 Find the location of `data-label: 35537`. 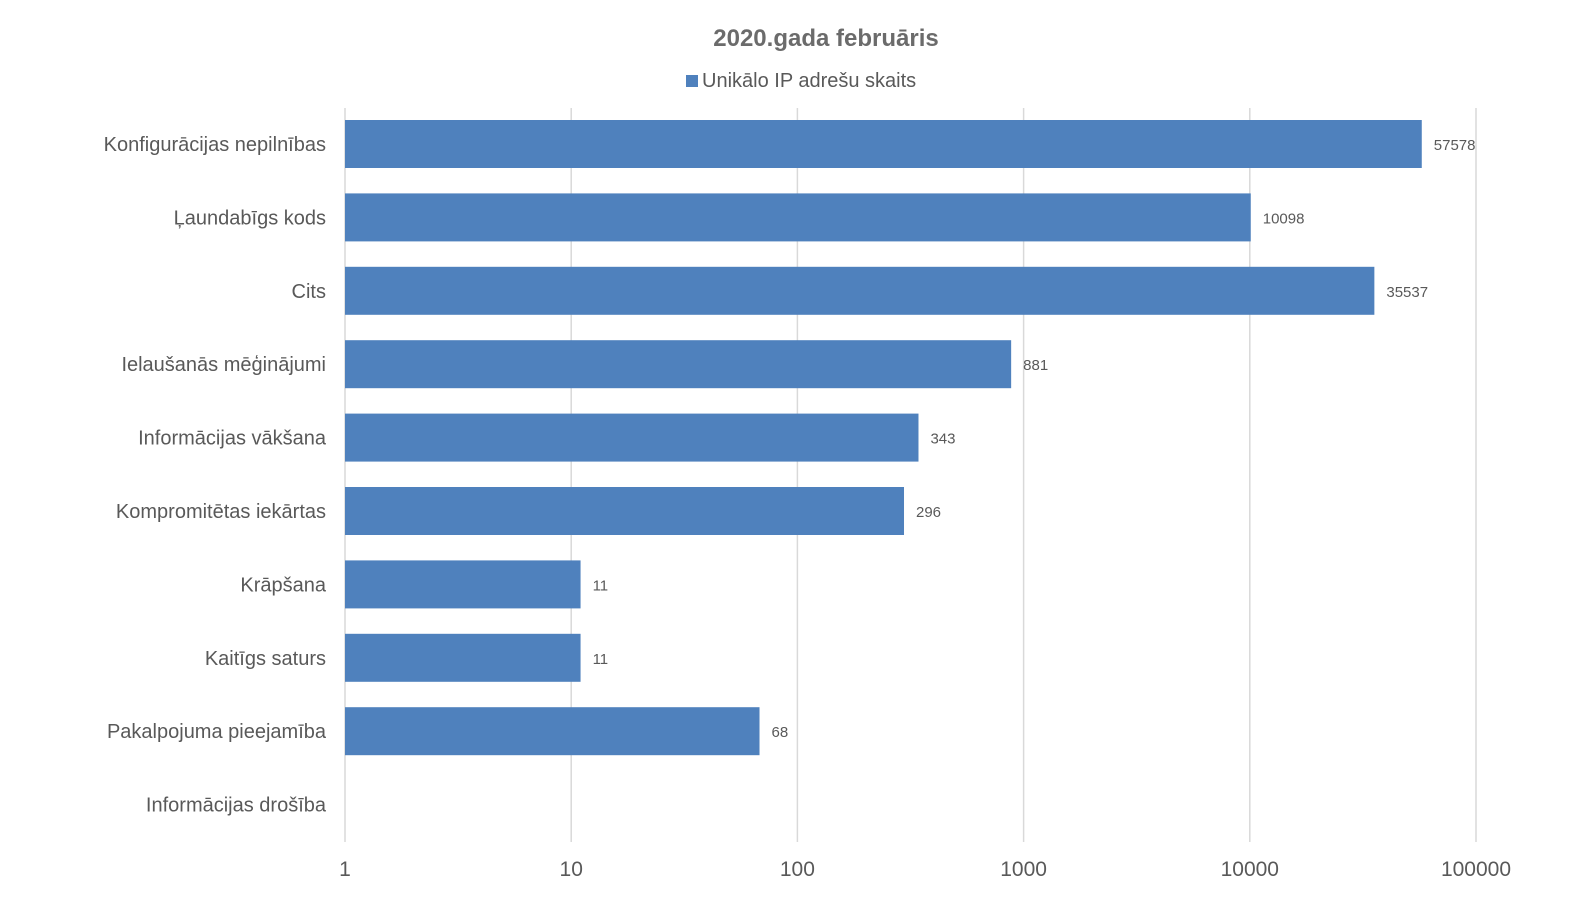

data-label: 35537 is located at coordinates (1407, 292).